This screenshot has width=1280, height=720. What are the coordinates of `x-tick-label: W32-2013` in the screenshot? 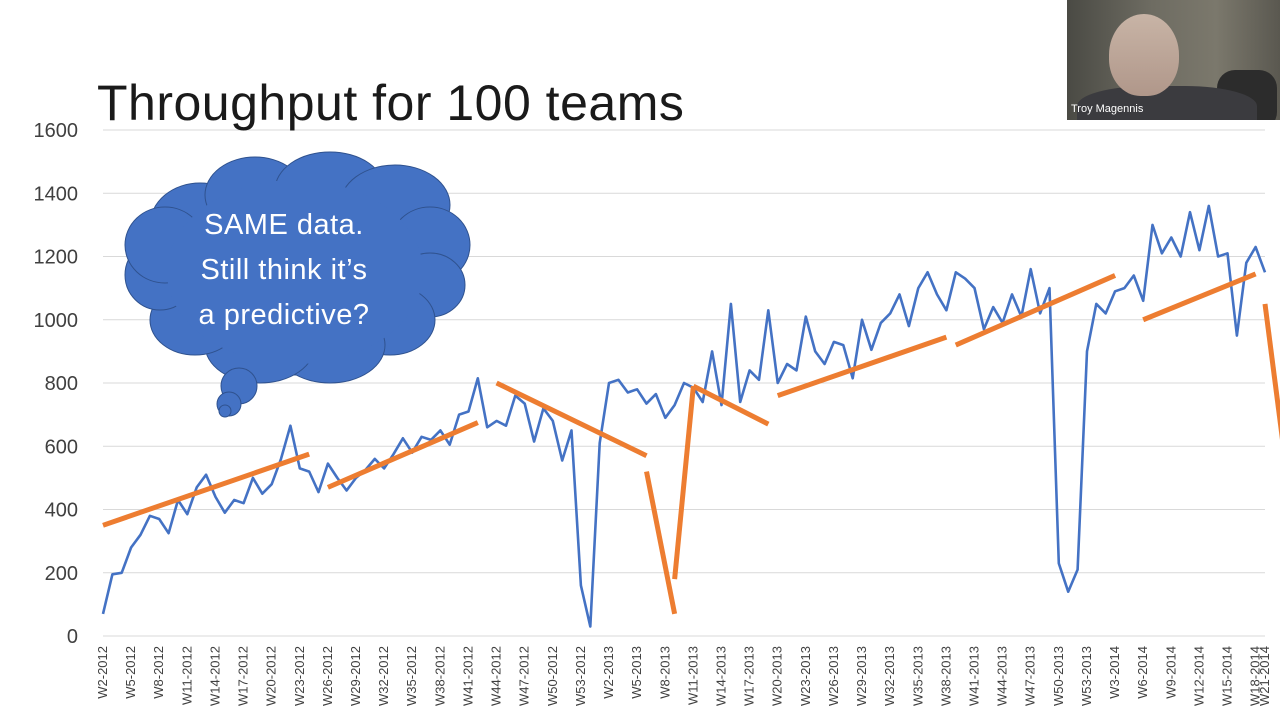 It's located at (889, 676).